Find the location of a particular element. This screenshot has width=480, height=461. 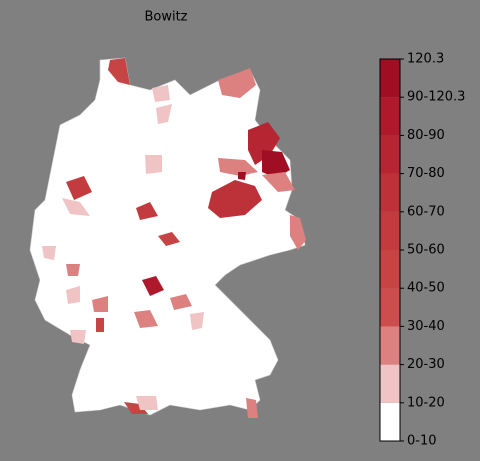

legend-label: 50-60 is located at coordinates (426, 250).